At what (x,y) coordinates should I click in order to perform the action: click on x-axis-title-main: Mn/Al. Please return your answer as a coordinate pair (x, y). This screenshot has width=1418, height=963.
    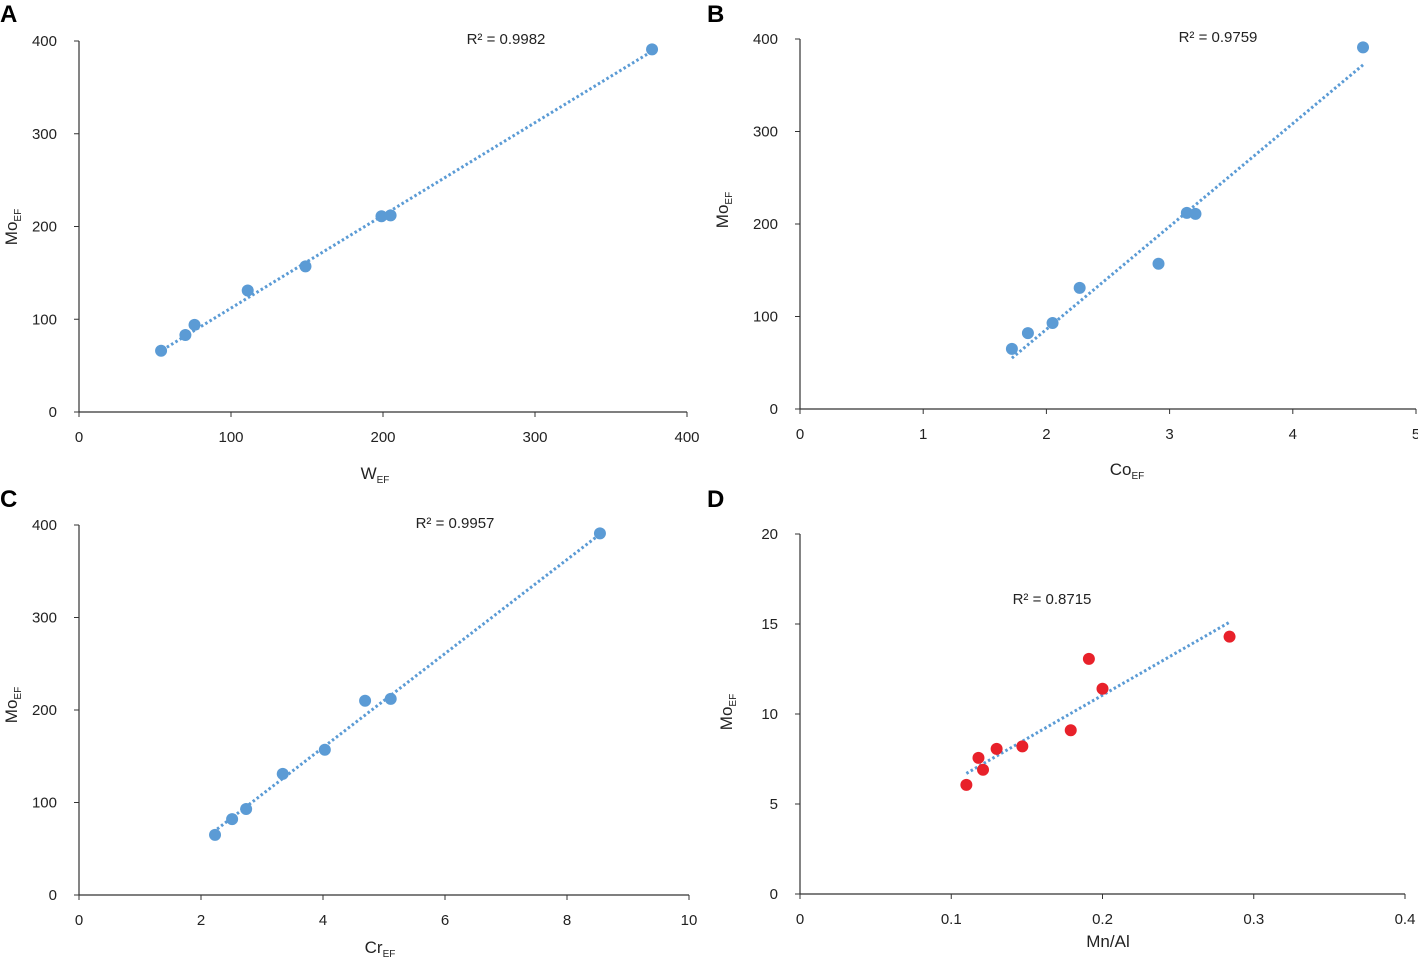
    Looking at the image, I should click on (1107, 941).